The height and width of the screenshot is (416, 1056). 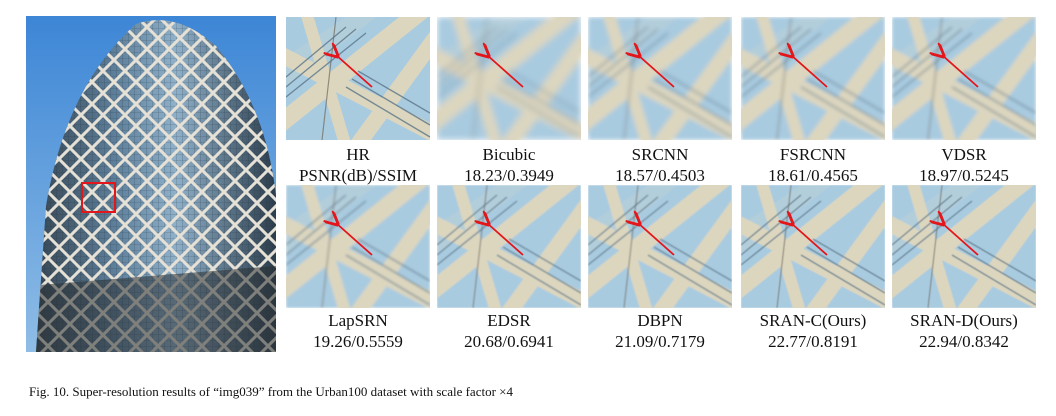 What do you see at coordinates (509, 246) in the screenshot?
I see `patch-edsr` at bounding box center [509, 246].